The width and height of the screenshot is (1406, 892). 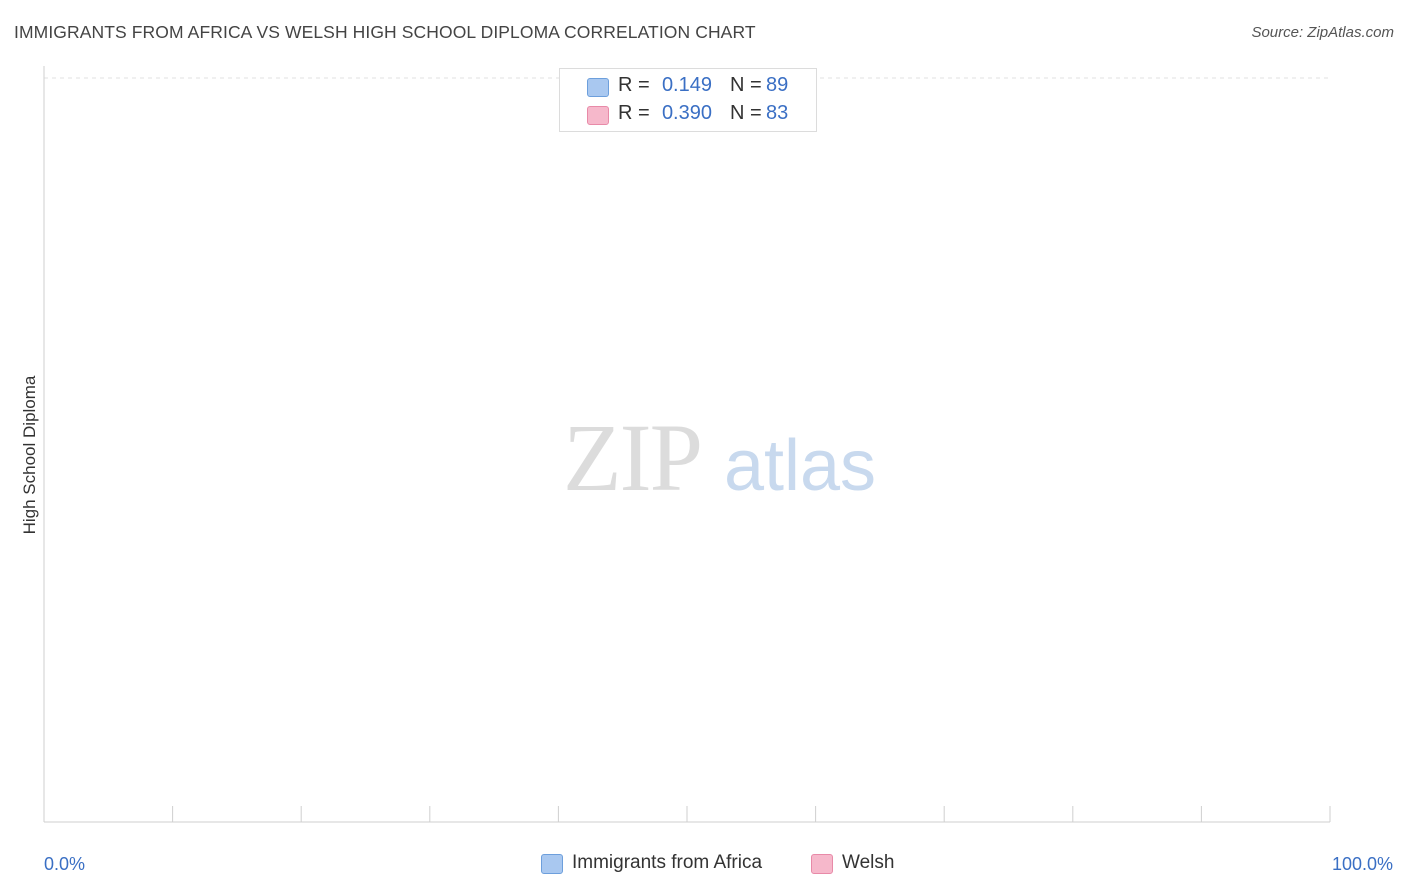 I want to click on series-legend: Immigrants from Africa Welsh, so click(x=703, y=865).